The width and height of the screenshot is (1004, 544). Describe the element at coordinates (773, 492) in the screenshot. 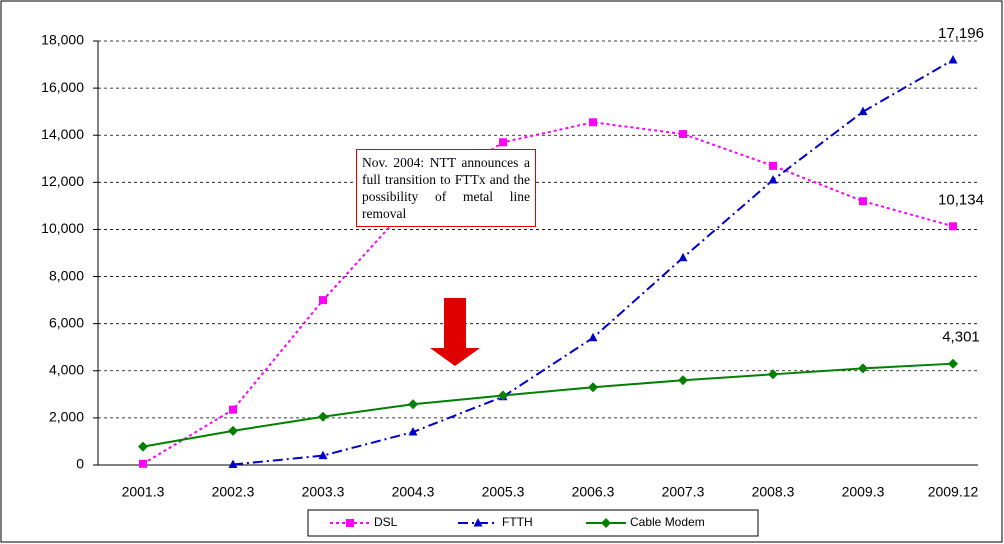

I see `x-tick-label: 2008.3` at that location.